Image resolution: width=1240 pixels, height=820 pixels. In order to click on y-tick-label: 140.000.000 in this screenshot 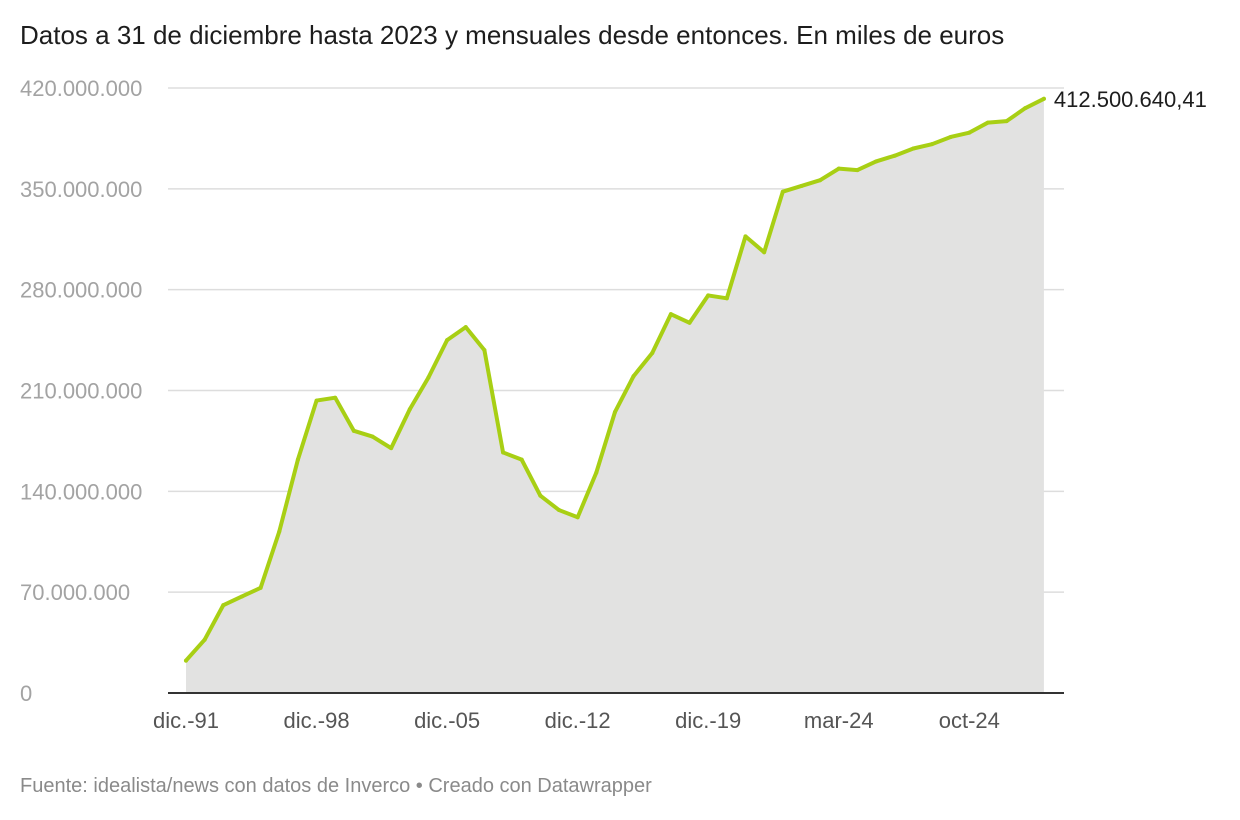, I will do `click(81, 491)`.